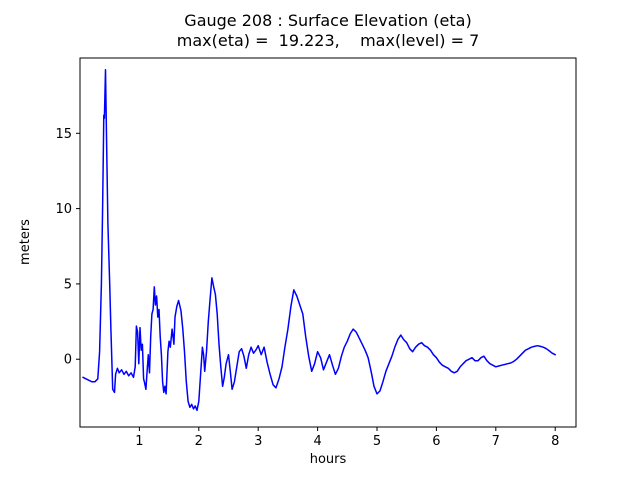 This screenshot has height=484, width=640. Describe the element at coordinates (63, 209) in the screenshot. I see `y-tick-label: 10` at that location.